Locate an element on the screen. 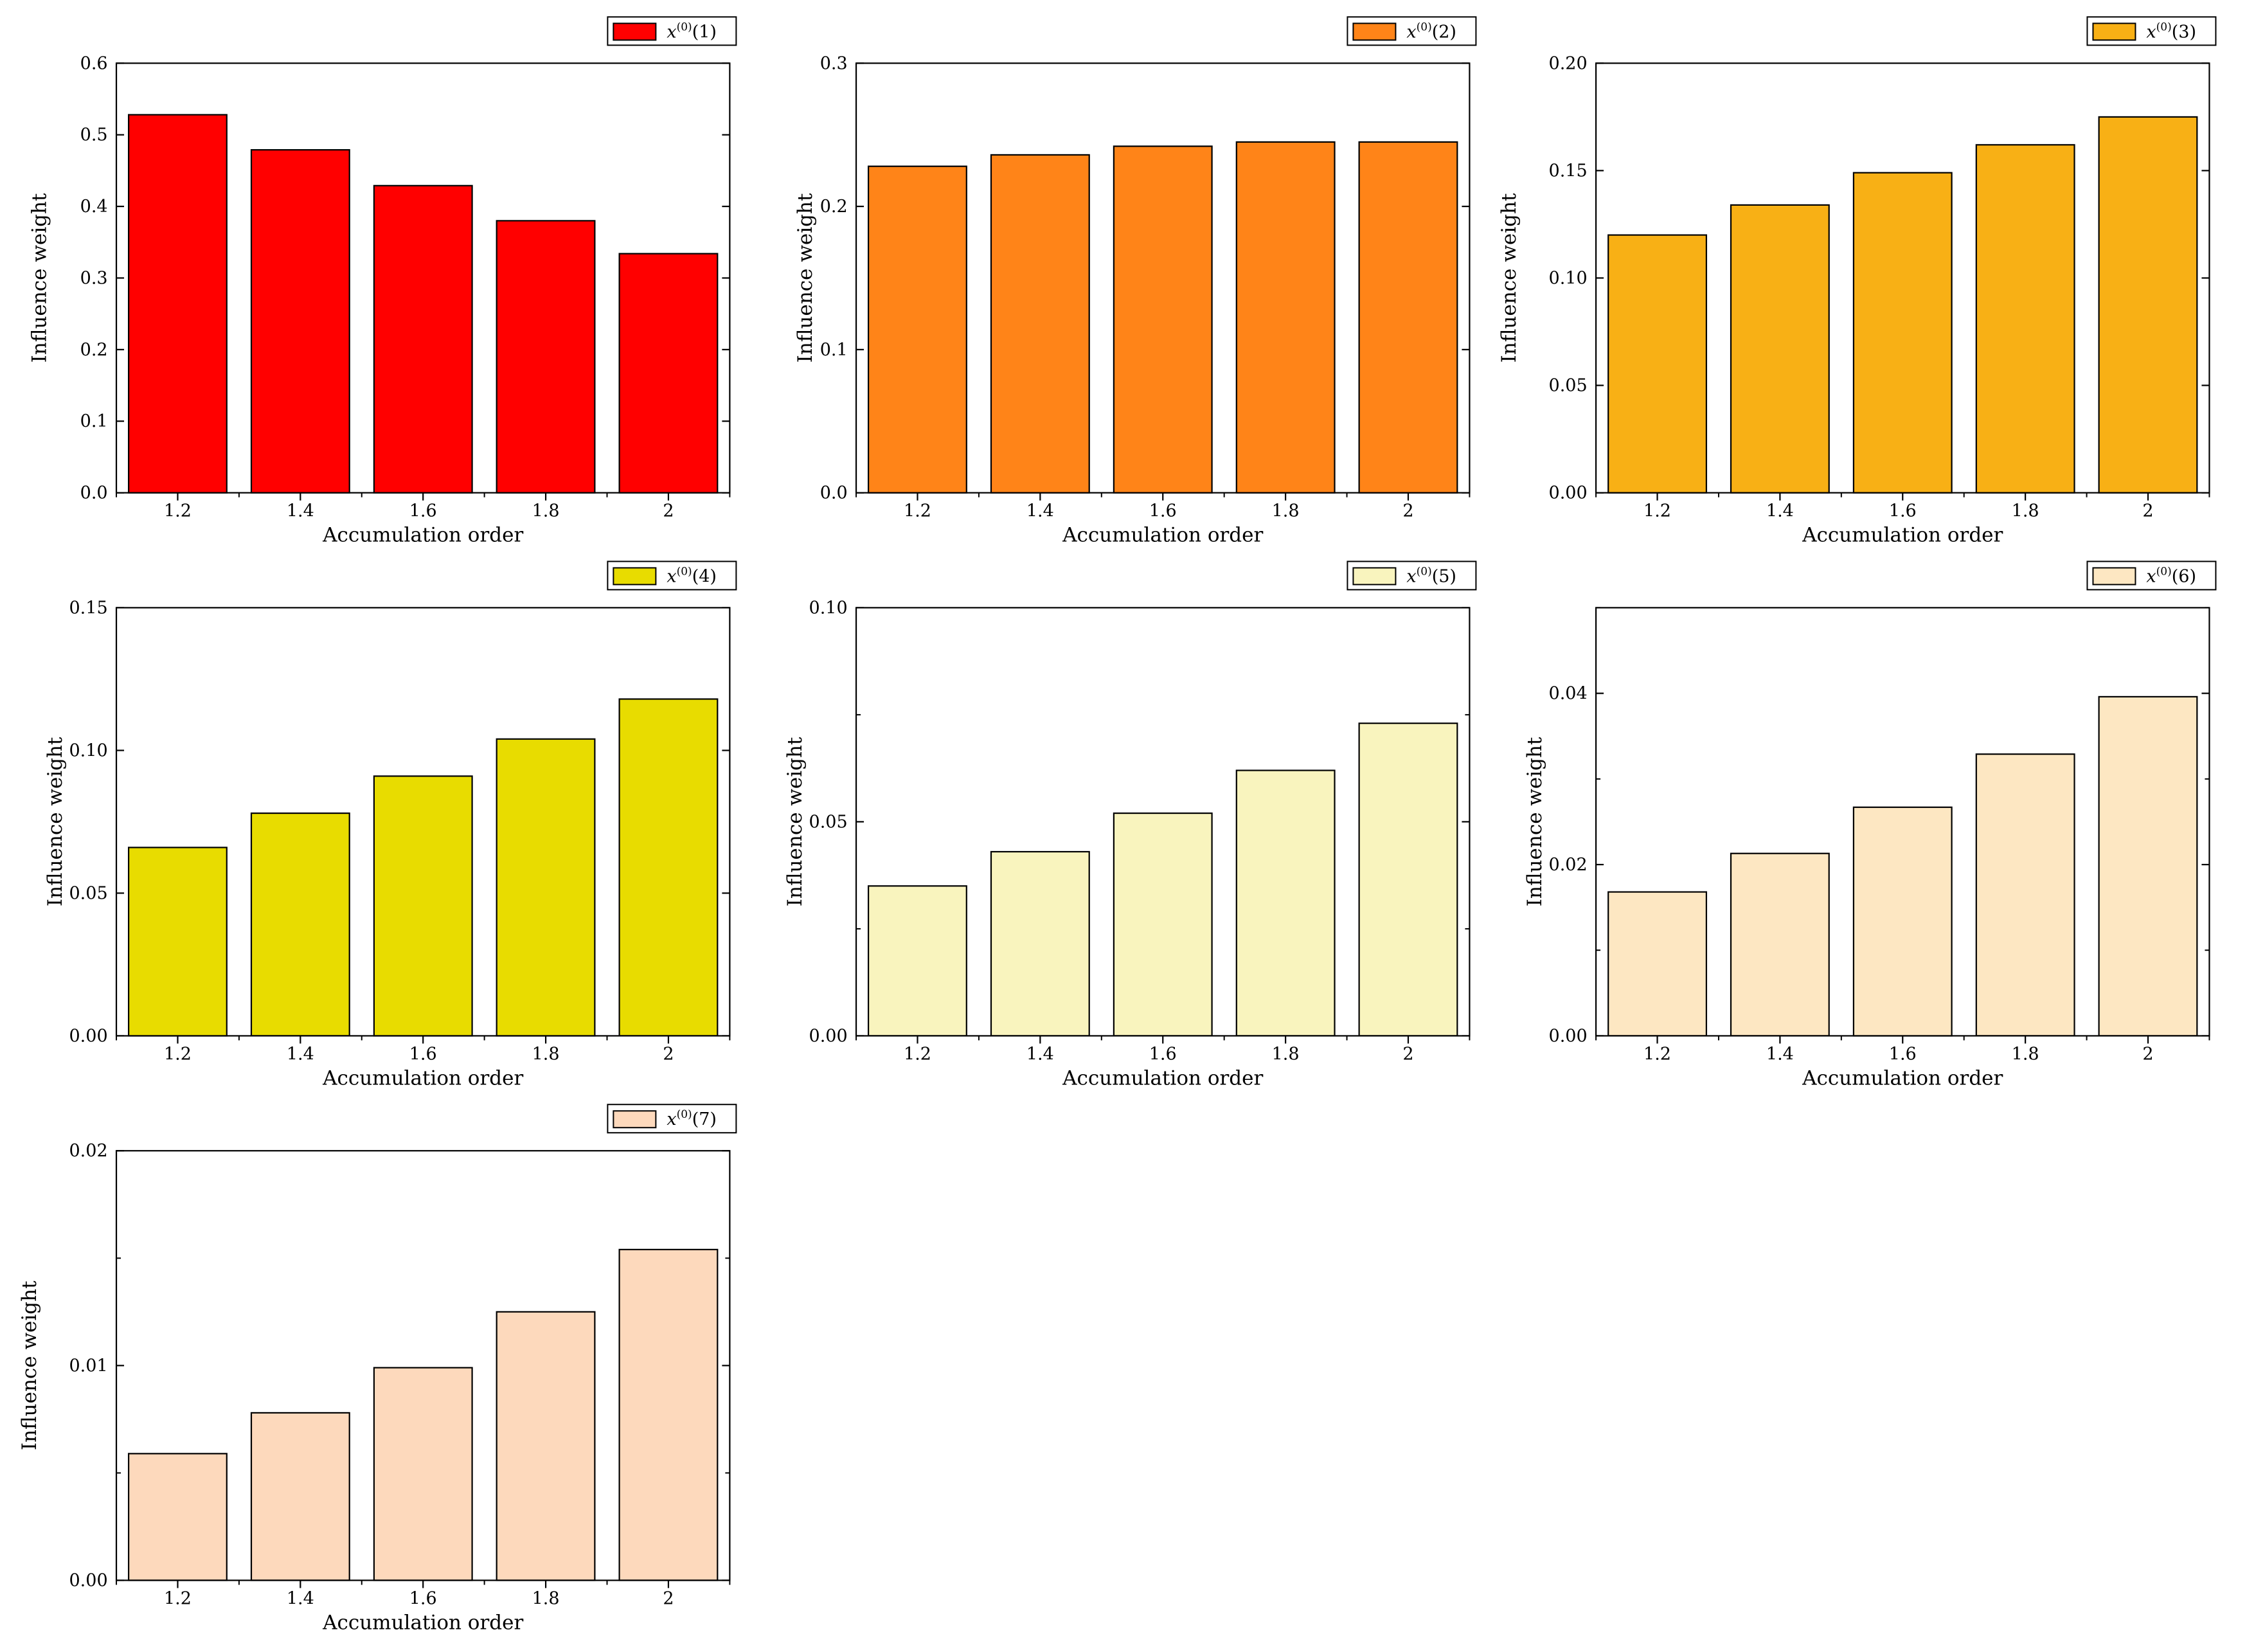  legend-label: x(0)(7) is located at coordinates (692, 1118).